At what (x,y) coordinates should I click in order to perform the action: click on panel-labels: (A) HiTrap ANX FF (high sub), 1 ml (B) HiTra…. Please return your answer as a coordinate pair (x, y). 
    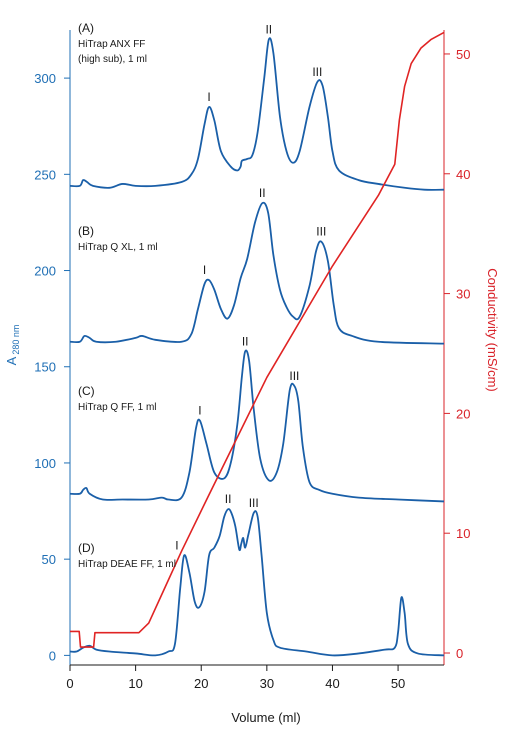
    Looking at the image, I should click on (127, 295).